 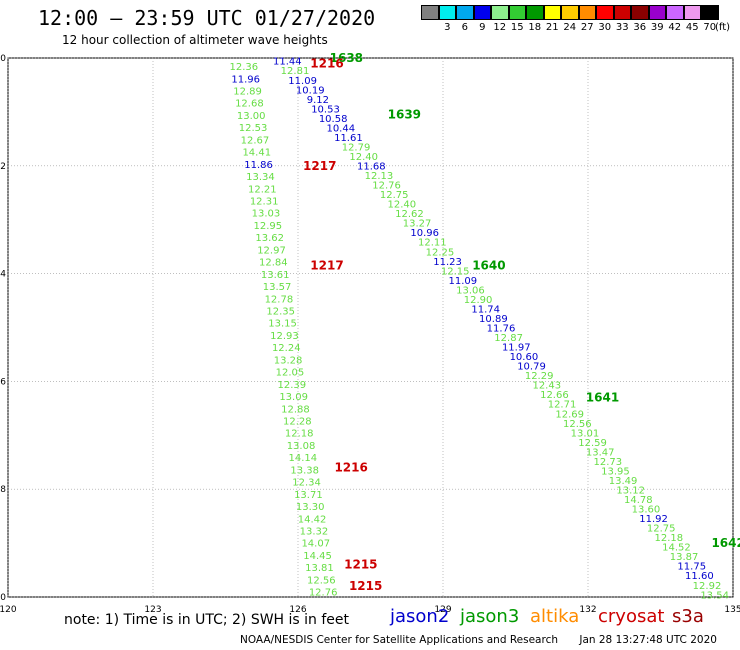 What do you see at coordinates (207, 18) in the screenshot?
I see `page-title: 12:00 — 23:59 UTC 01/27/2020` at bounding box center [207, 18].